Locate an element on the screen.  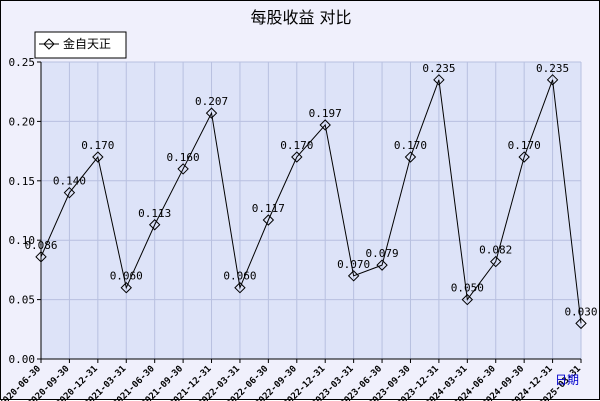
legend: 金自天正 is located at coordinates (80, 45).